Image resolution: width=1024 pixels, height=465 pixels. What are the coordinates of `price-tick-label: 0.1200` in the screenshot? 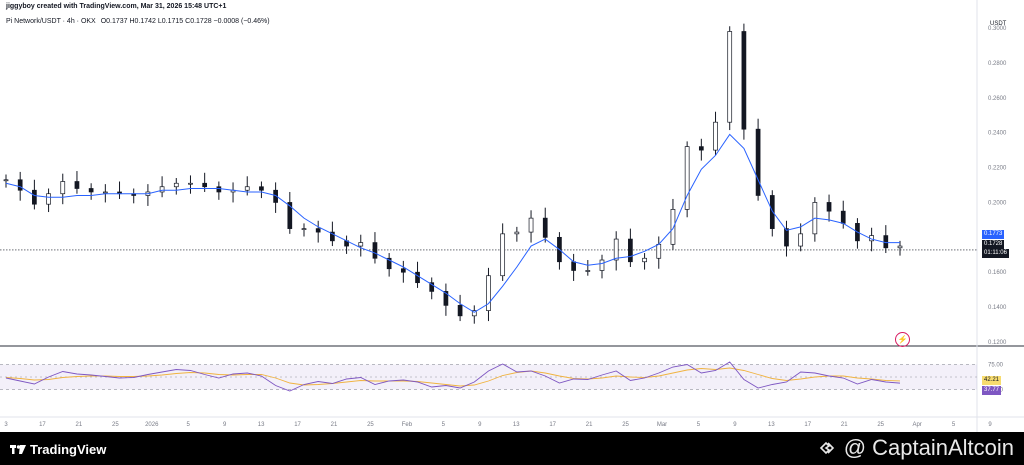 It's located at (997, 343).